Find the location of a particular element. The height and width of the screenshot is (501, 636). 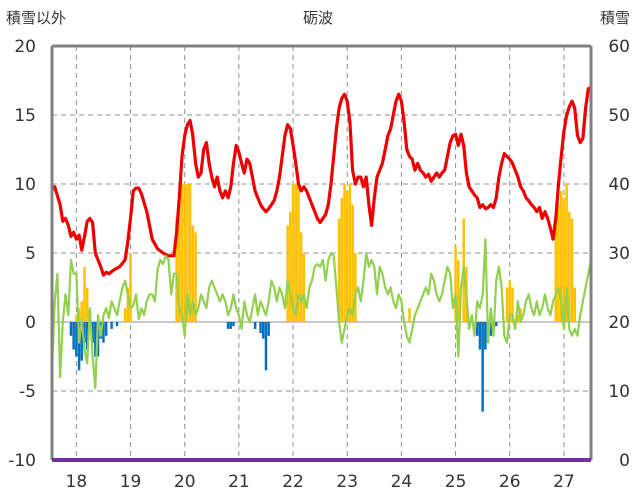

left-axis-ticks: -10 -5 0 5 10 15 20 is located at coordinates (22, 254).